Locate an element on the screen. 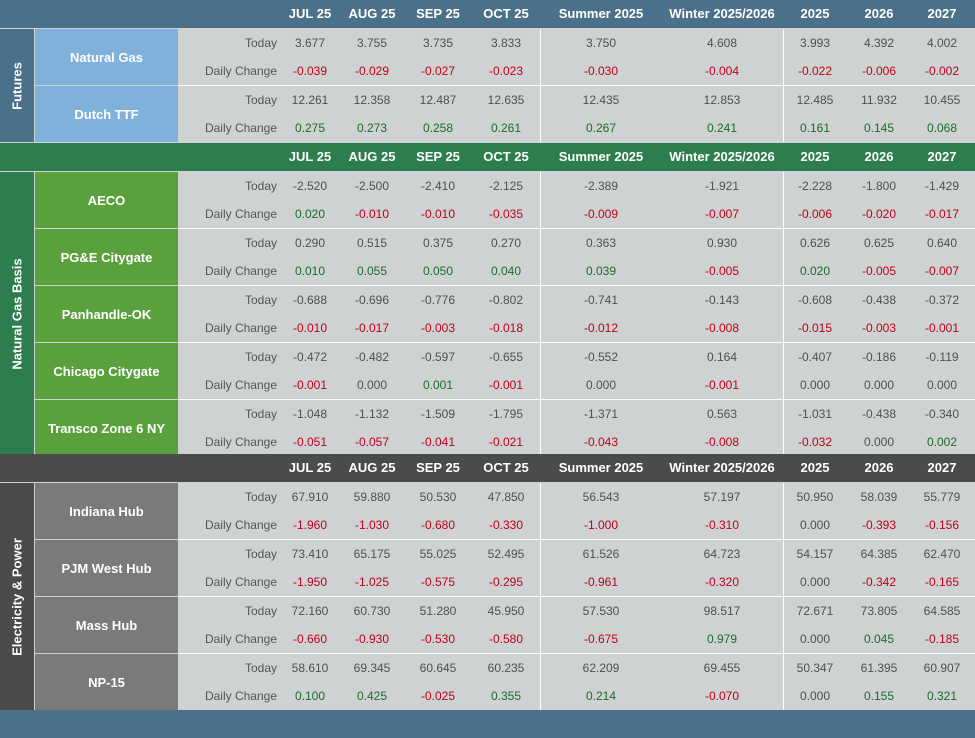 The height and width of the screenshot is (738, 975). change-value: -0.165 is located at coordinates (942, 582).